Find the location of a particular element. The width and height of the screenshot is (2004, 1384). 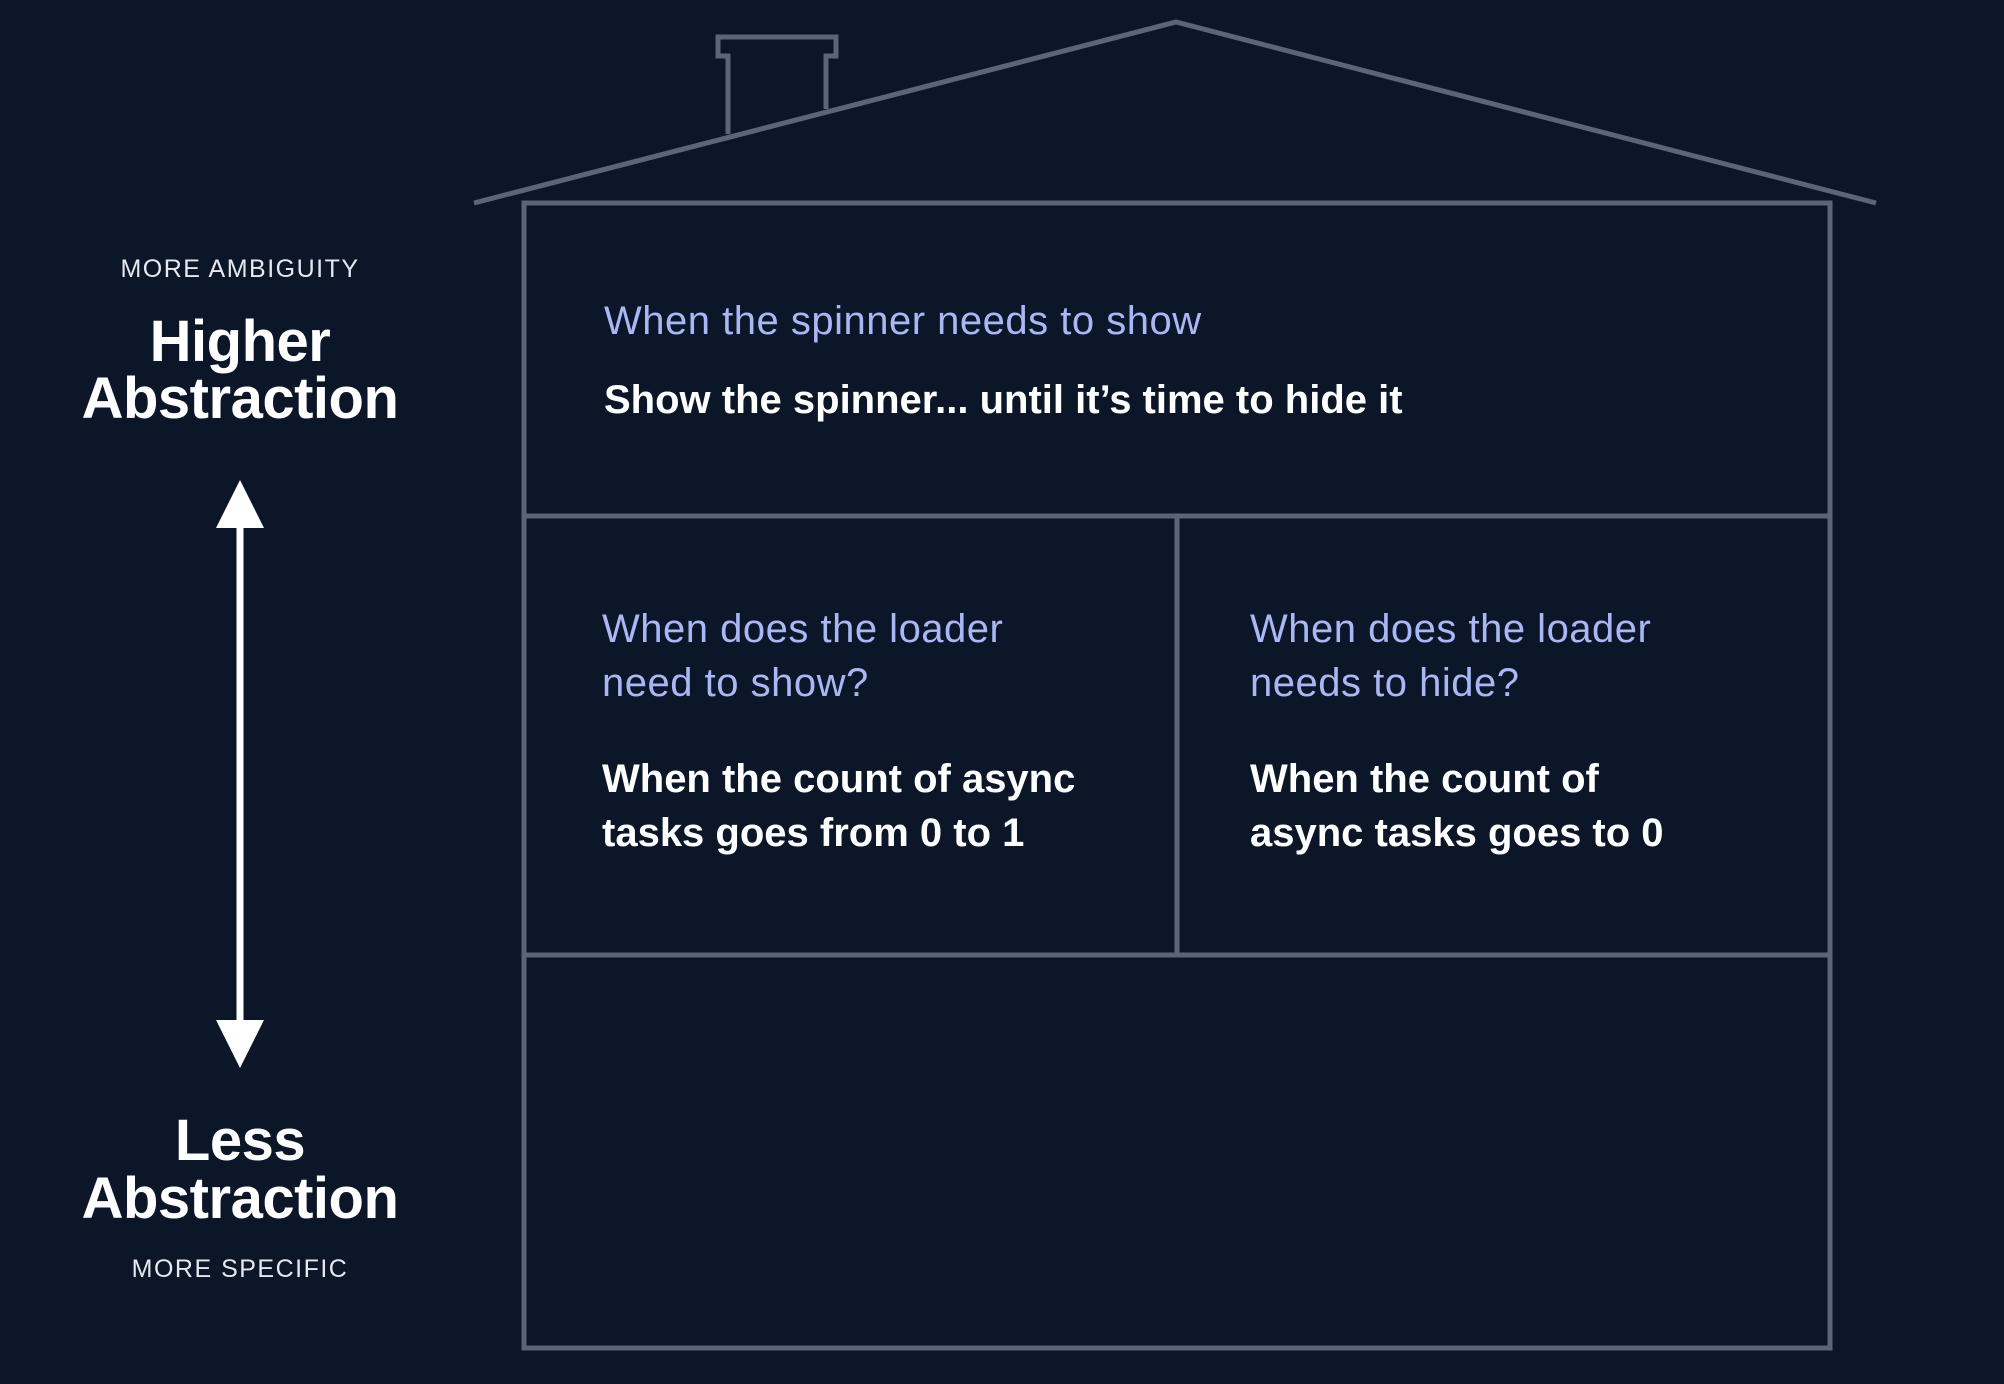

middle-right-question-line2: needs to hide? is located at coordinates (1385, 683).